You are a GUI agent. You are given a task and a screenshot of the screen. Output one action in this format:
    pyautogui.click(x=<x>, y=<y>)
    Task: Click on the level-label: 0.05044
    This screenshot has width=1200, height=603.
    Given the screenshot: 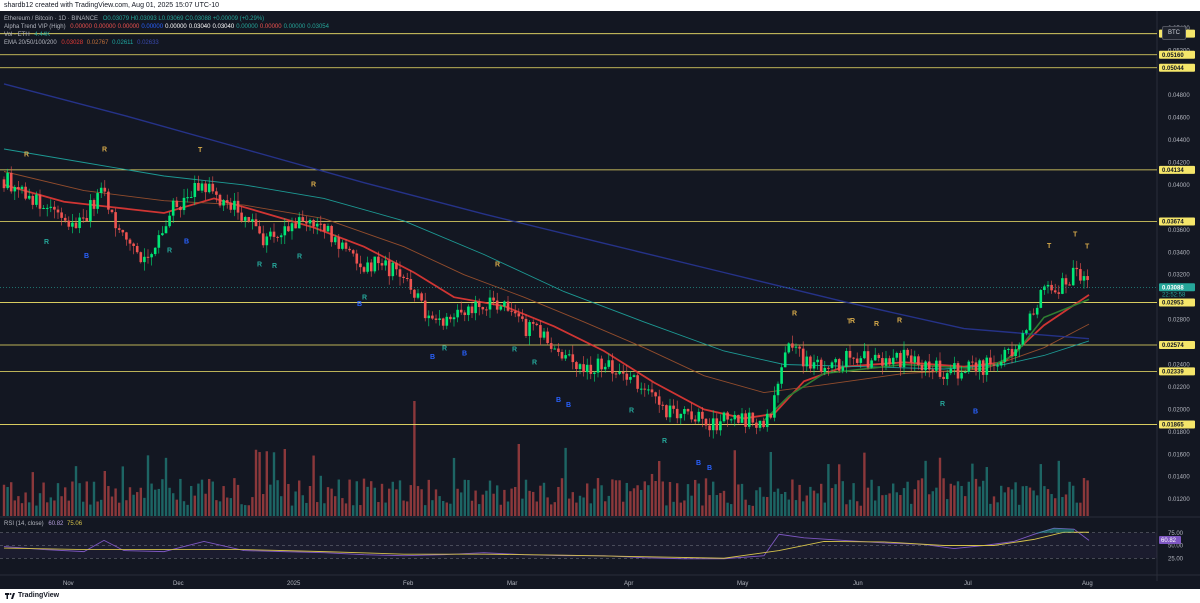 What is the action you would take?
    pyautogui.click(x=1173, y=69)
    